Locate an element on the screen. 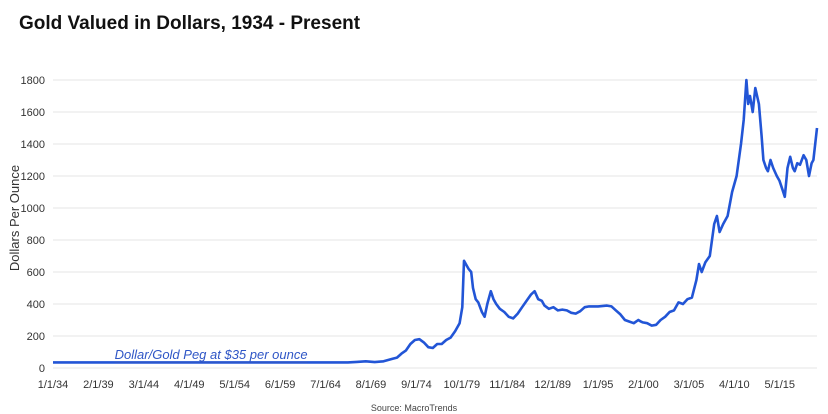  y-tick-label: 1200 is located at coordinates (33, 177).